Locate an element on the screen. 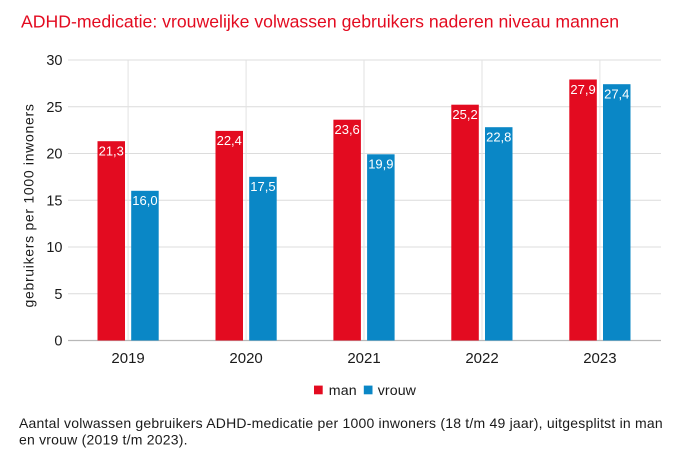  svg-text: 15 is located at coordinates (54, 202).